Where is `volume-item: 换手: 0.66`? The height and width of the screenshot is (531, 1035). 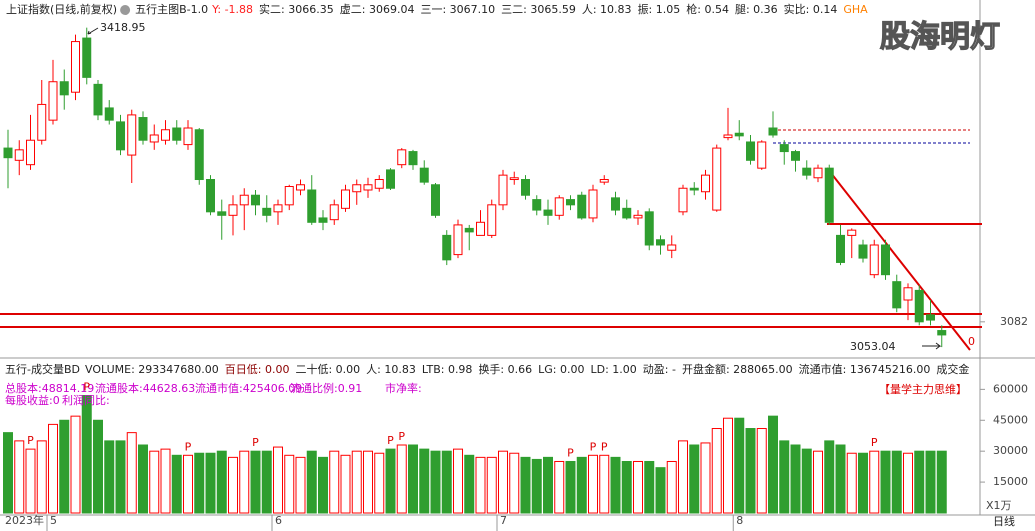 volume-item: 换手: 0.66 is located at coordinates (505, 369).